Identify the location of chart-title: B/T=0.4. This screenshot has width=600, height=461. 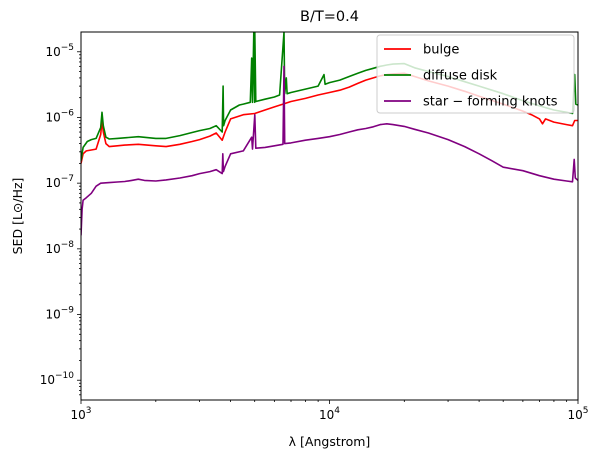
(329, 17).